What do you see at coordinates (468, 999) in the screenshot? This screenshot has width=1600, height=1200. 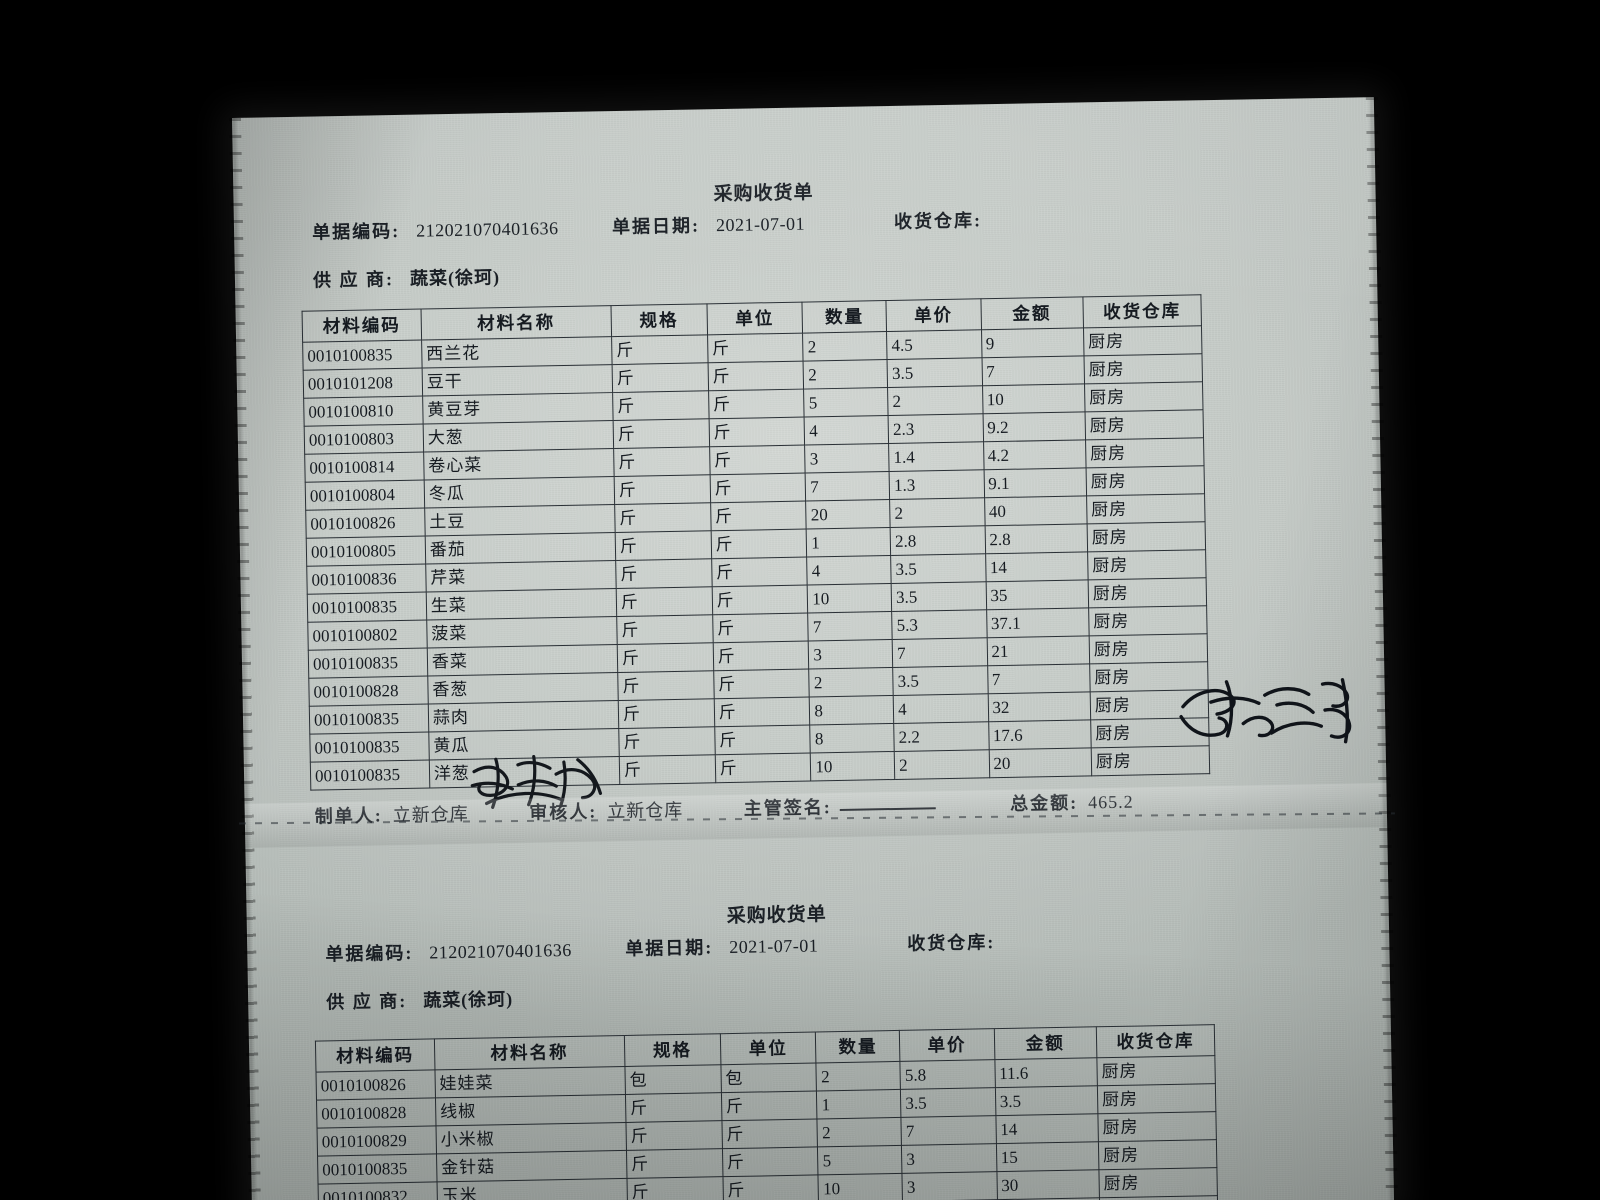 I see `supplier-value-2: 蔬菜(徐珂)` at bounding box center [468, 999].